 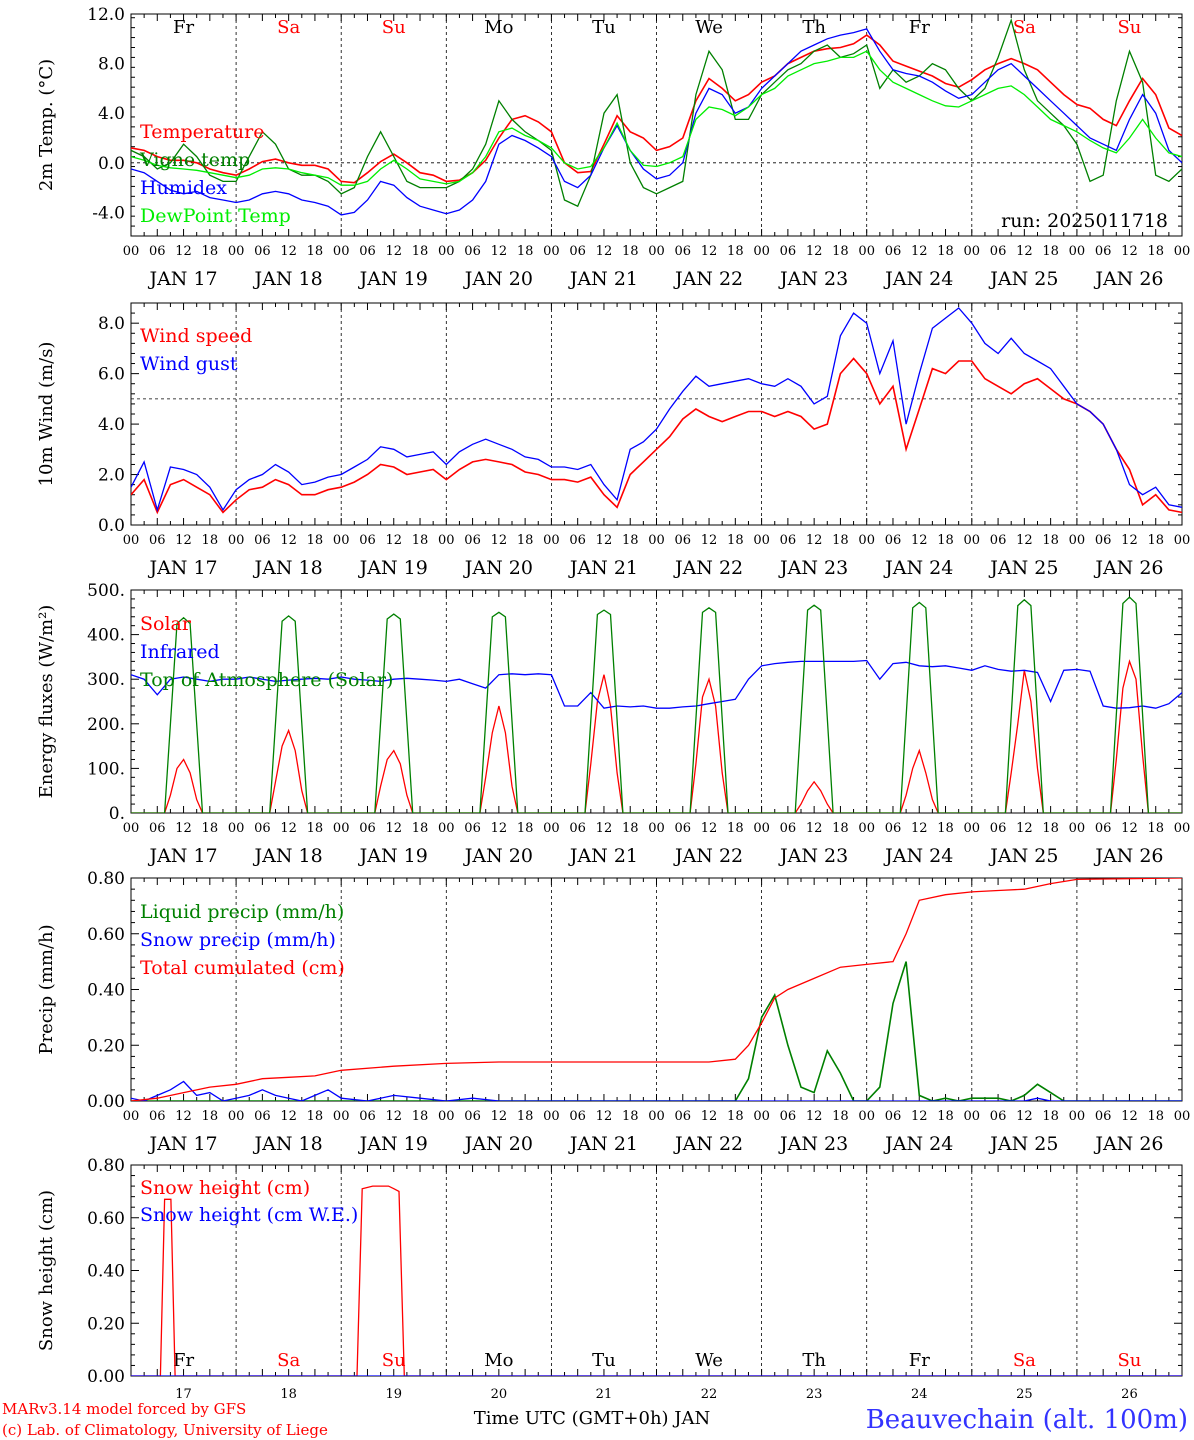 What do you see at coordinates (111, 526) in the screenshot?
I see `y-tick-label: 0.0` at bounding box center [111, 526].